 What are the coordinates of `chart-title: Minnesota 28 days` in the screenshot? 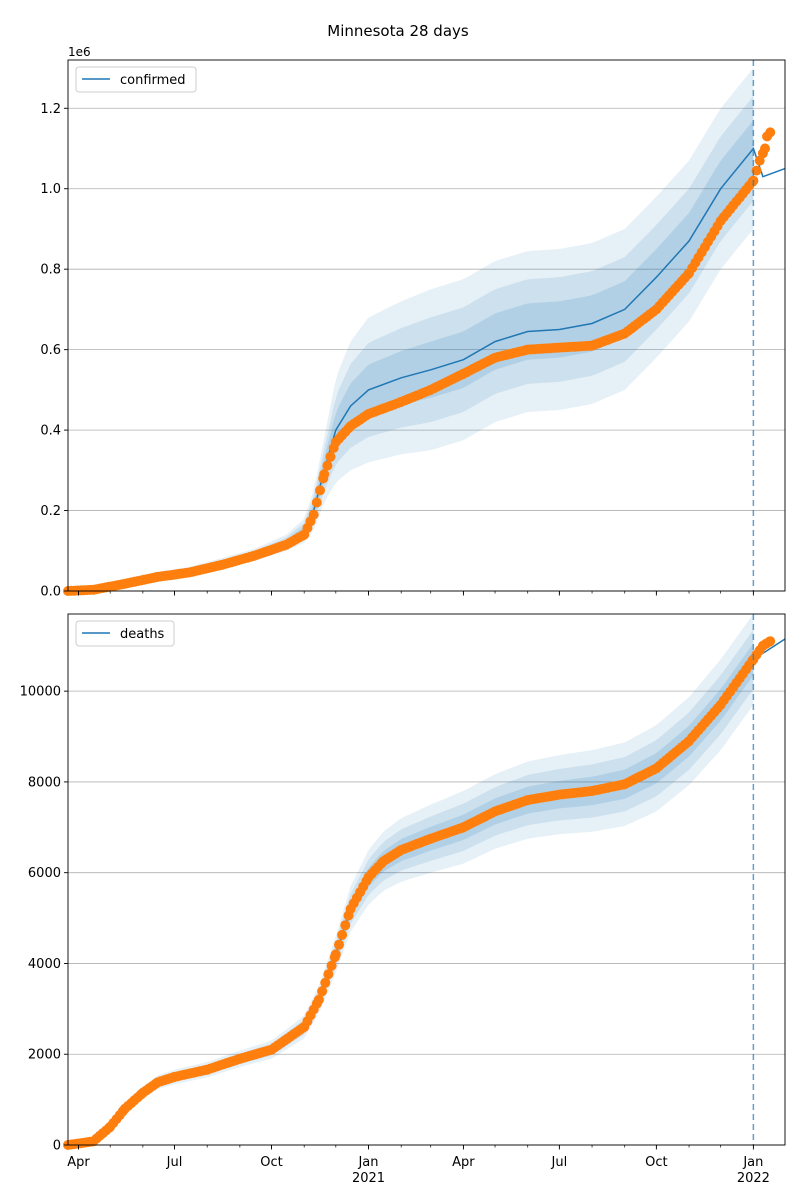 It's located at (398, 31).